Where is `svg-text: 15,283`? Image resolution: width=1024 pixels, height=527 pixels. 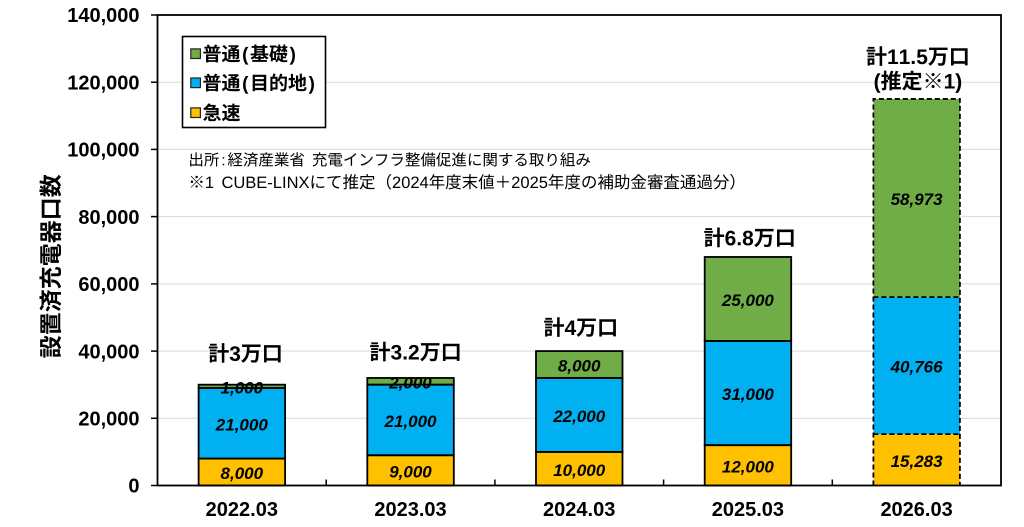
svg-text: 15,283 is located at coordinates (917, 461).